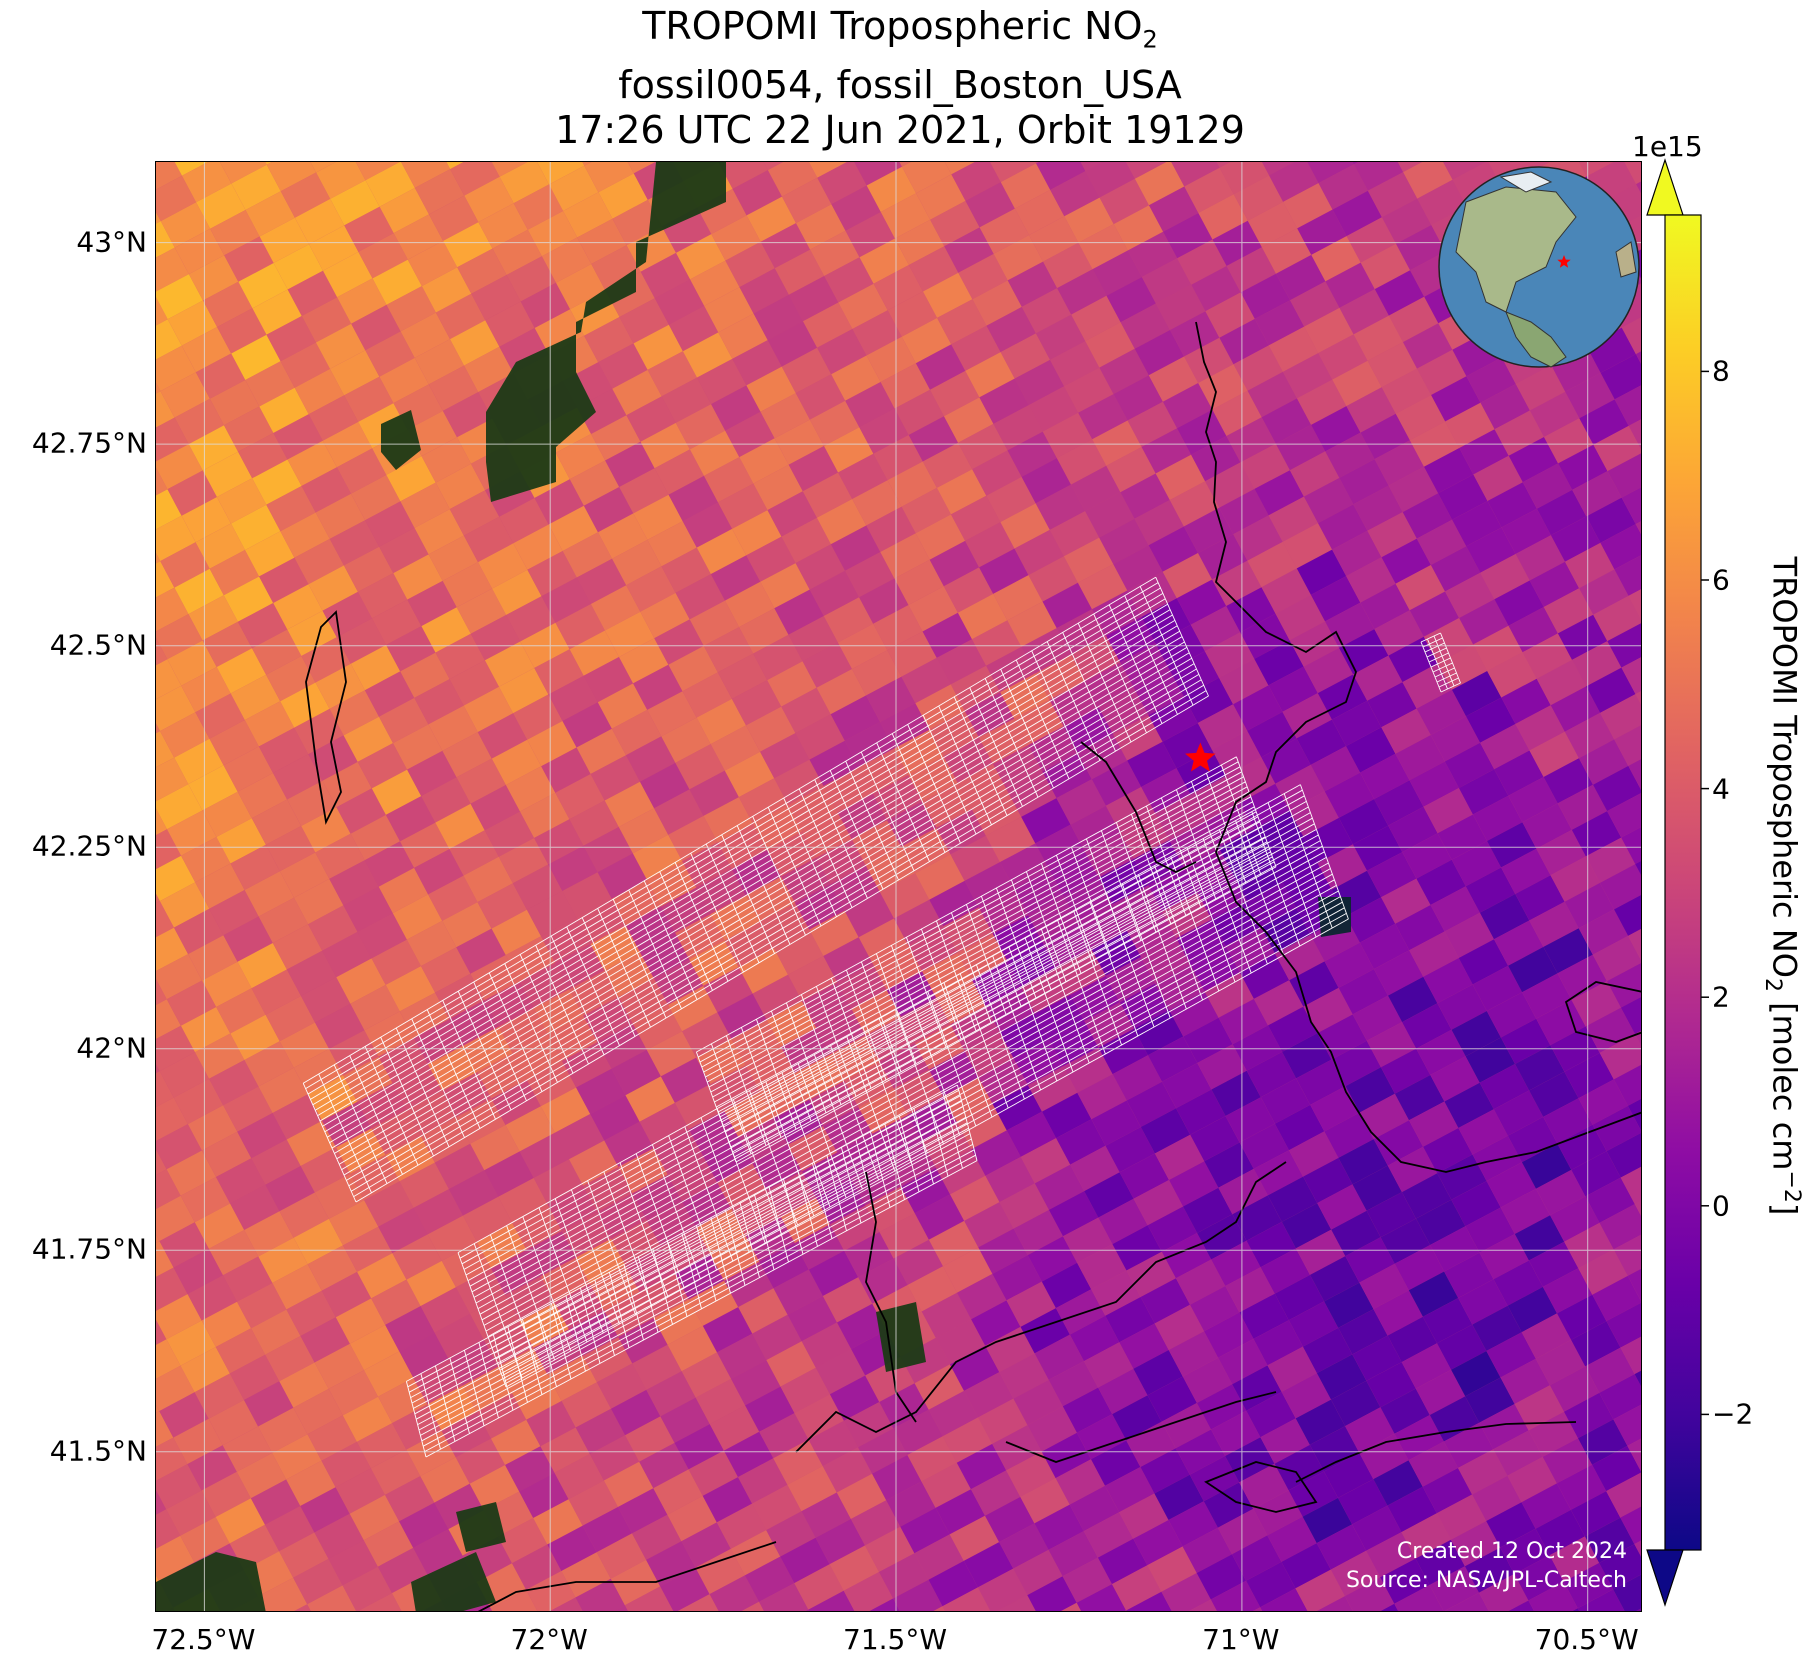 This screenshot has height=1656, width=1817. Describe the element at coordinates (1665, 1577) in the screenshot. I see `colorbar-extend-bottom` at that location.